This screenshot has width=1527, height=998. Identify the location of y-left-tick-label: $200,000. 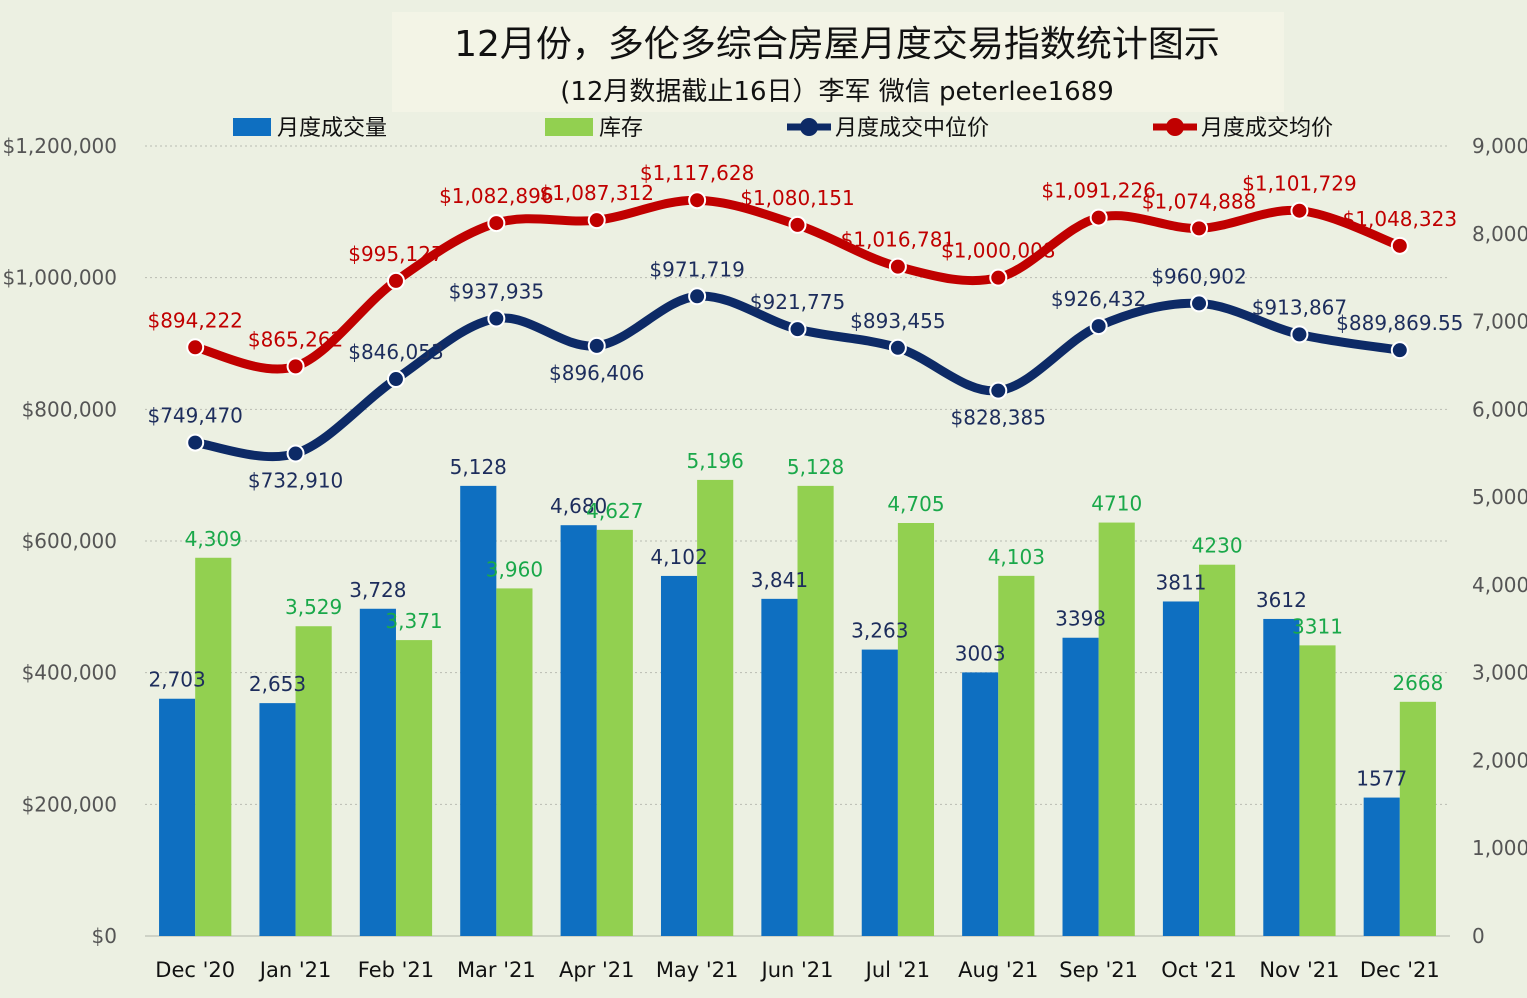
(69, 804).